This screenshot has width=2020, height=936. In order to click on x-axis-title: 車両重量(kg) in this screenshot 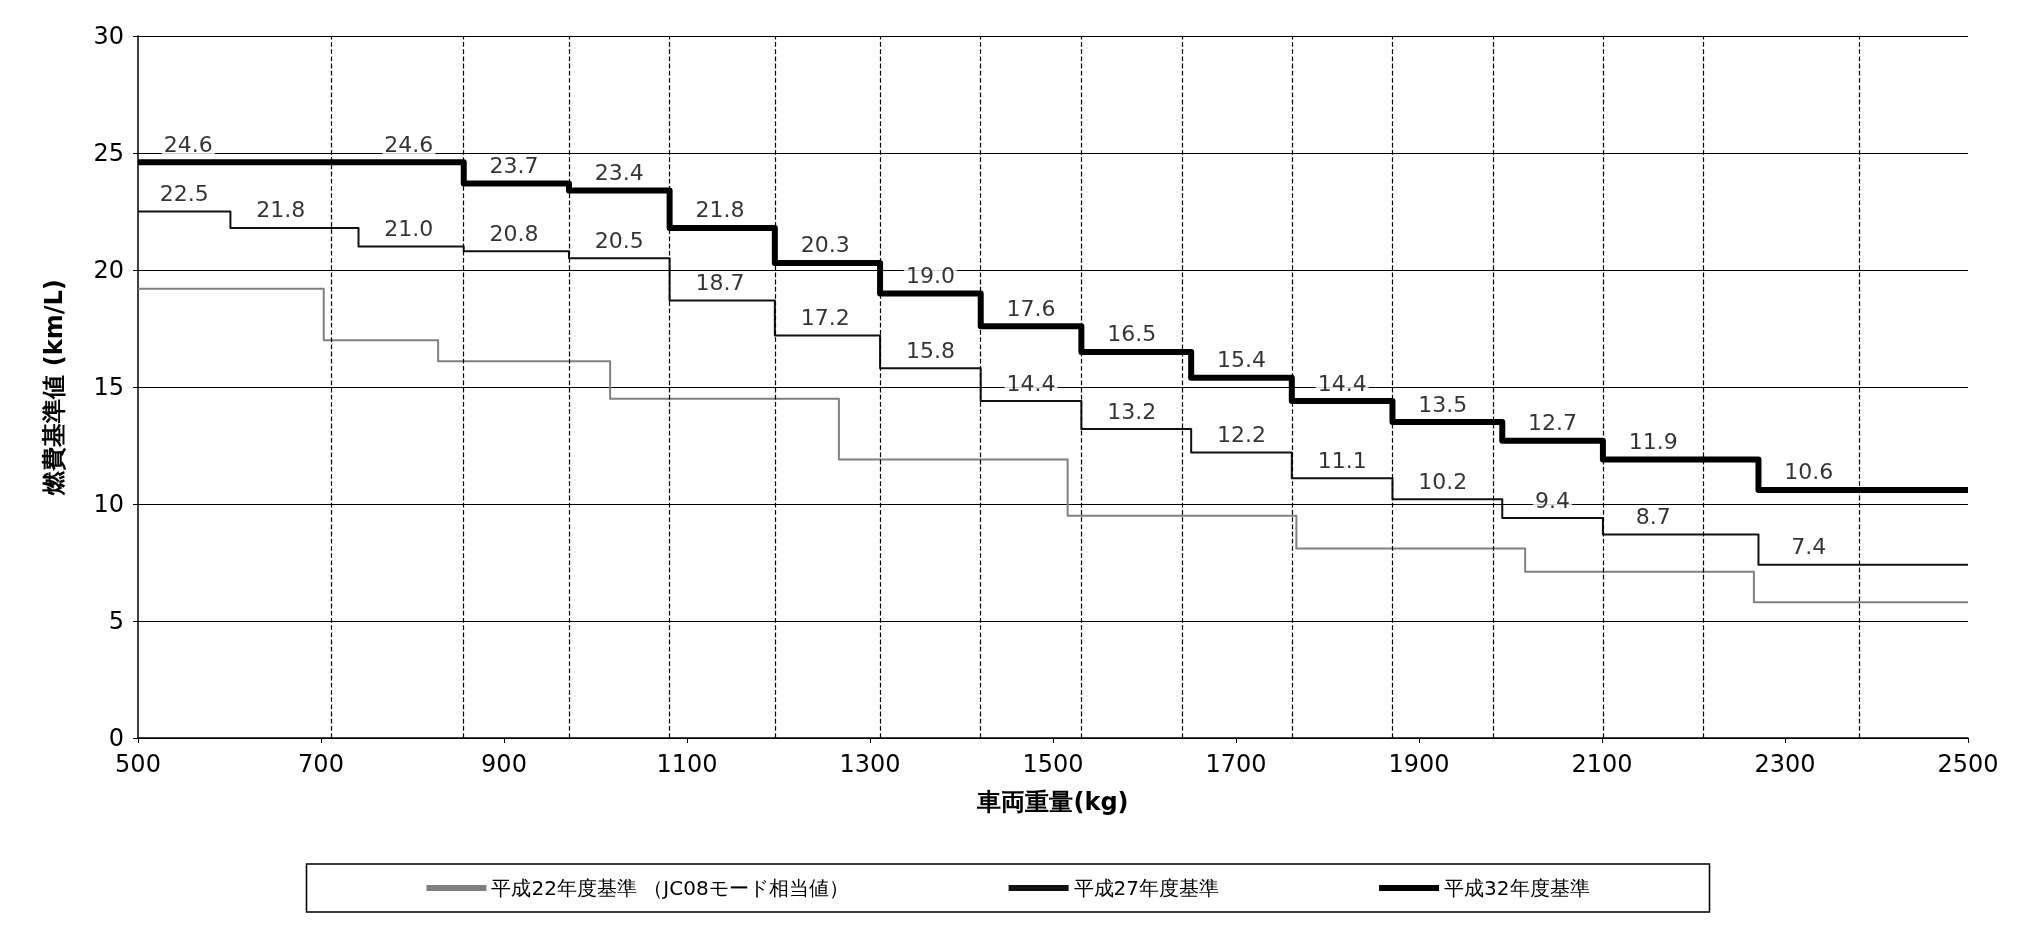, I will do `click(1052, 802)`.